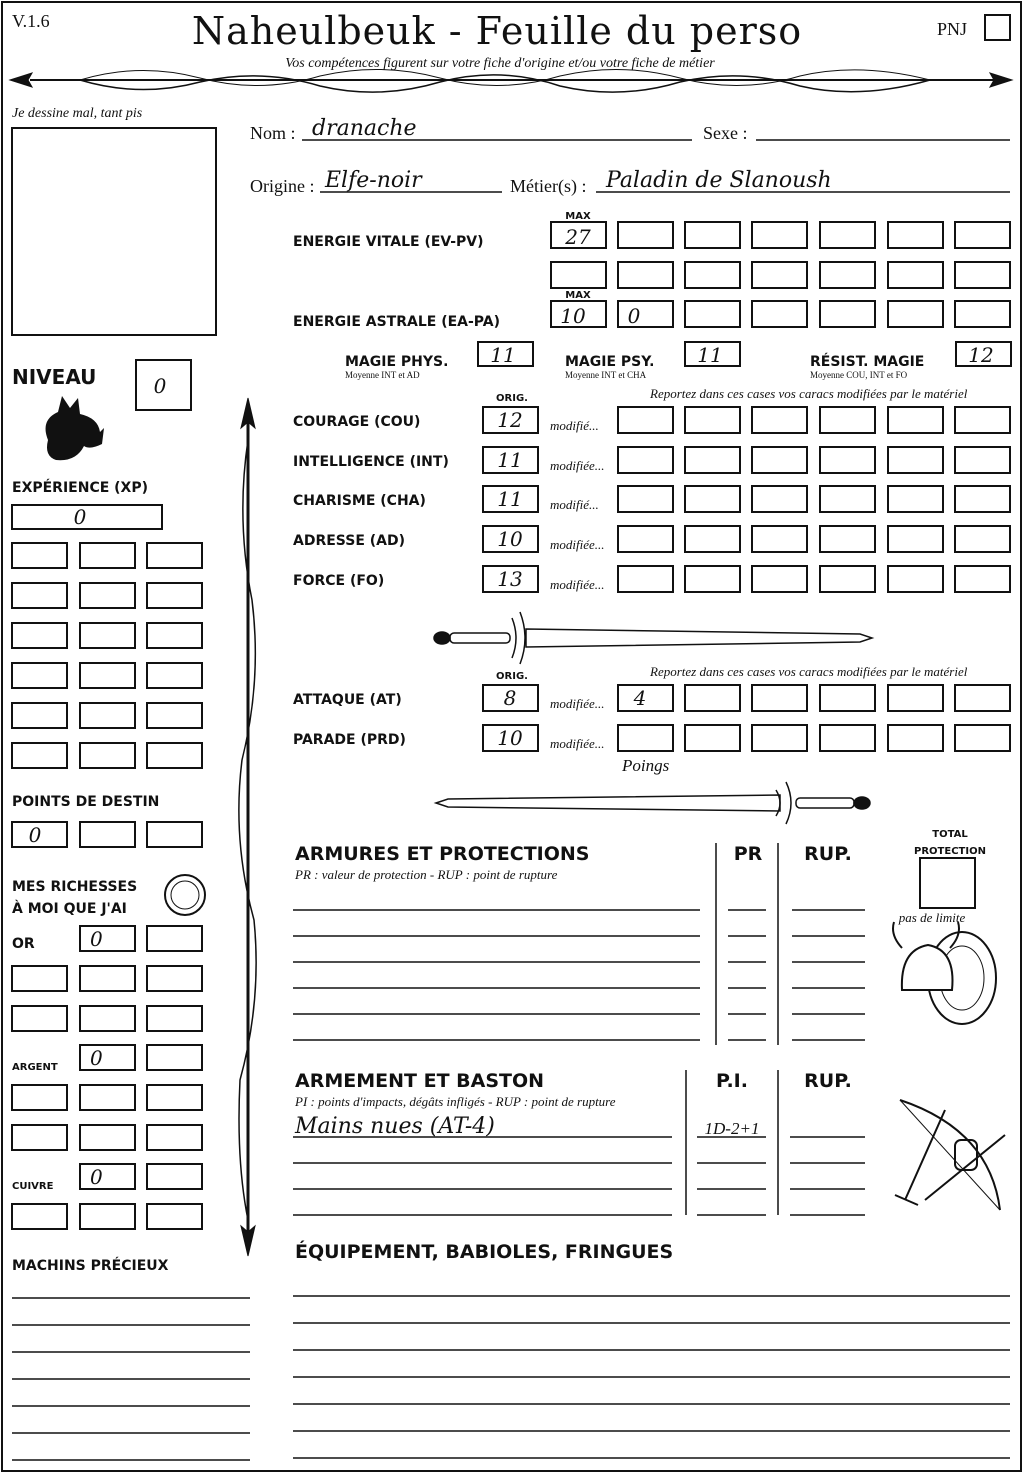 Image resolution: width=1024 pixels, height=1474 pixels. I want to click on stat-value: 10, so click(510, 738).